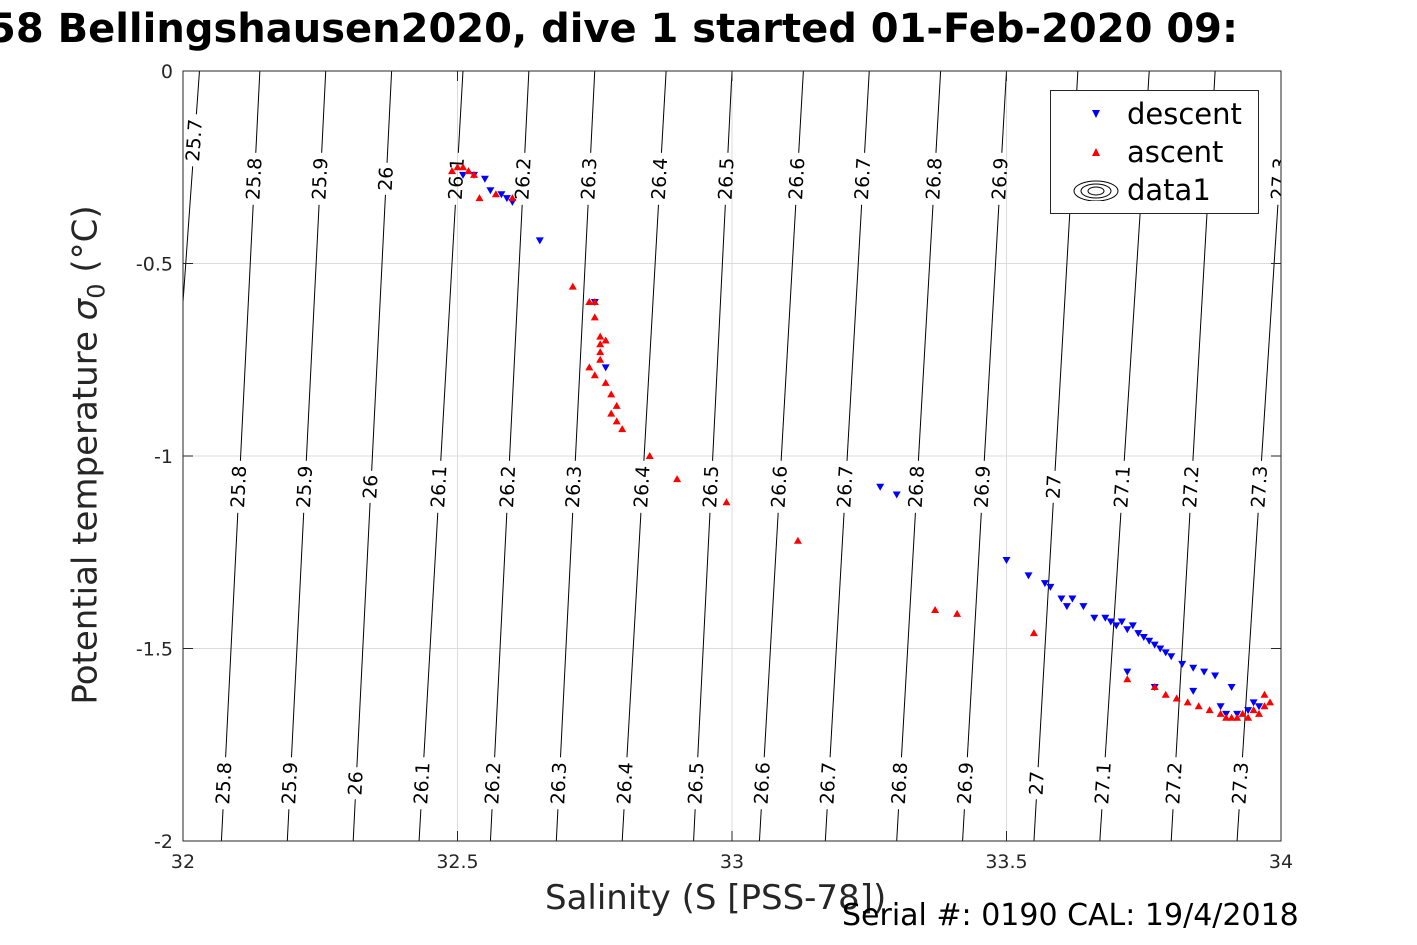  I want to click on contour-label: 26, so click(386, 178).